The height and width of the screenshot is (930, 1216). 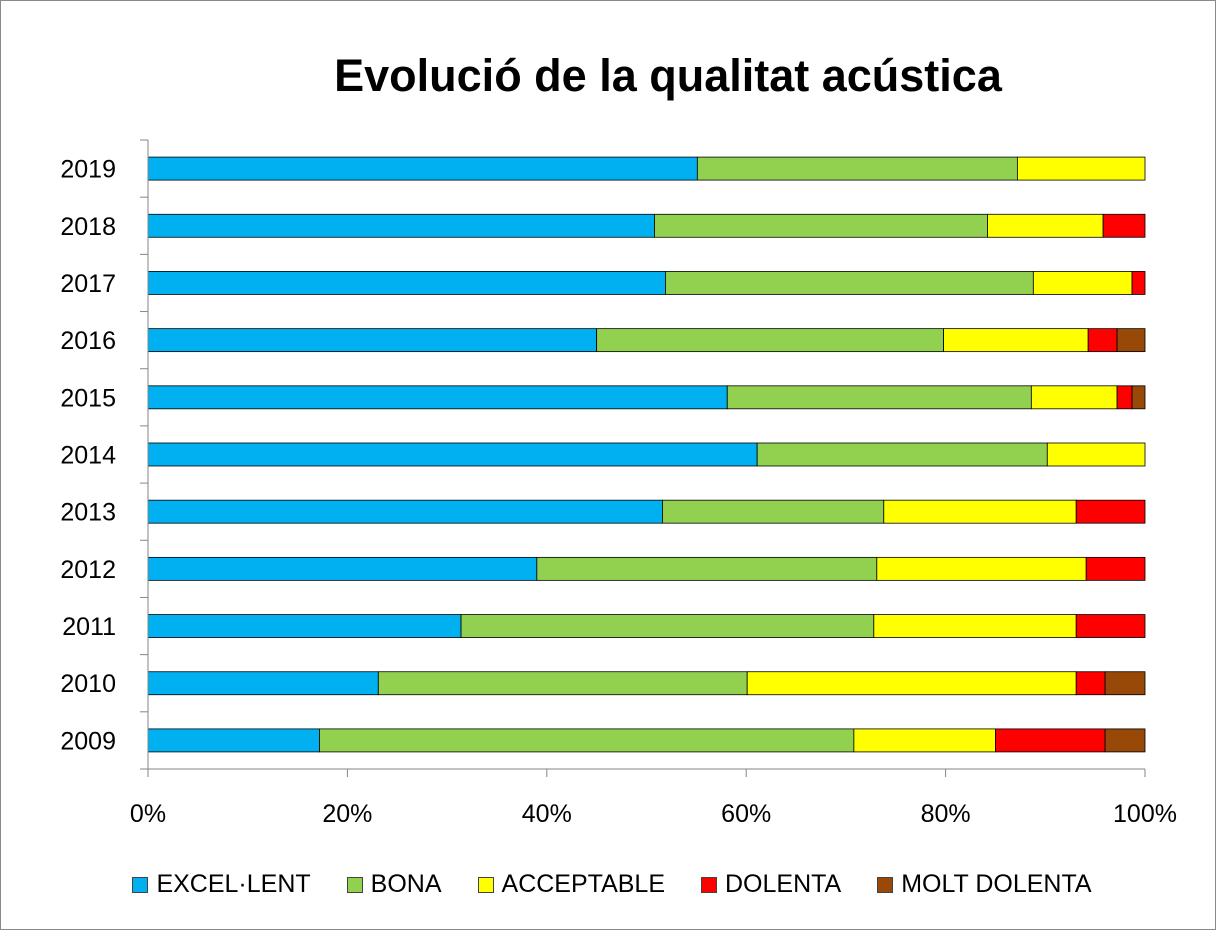 I want to click on y-tick-label: 2012, so click(x=88, y=570).